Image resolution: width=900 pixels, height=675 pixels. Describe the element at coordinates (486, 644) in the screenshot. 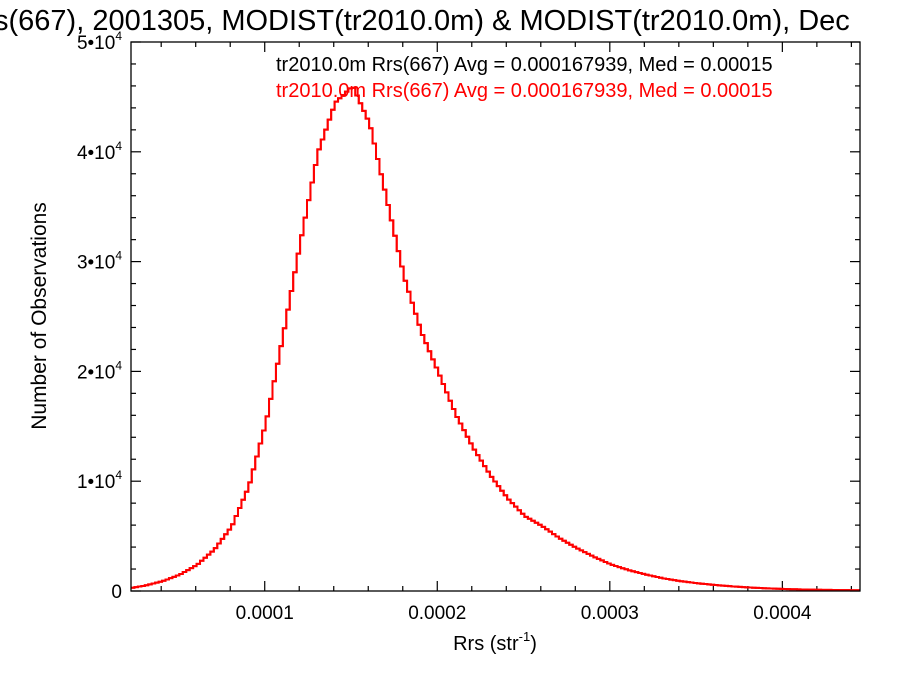

I see `x-axis-label-main: Rrs (str` at that location.